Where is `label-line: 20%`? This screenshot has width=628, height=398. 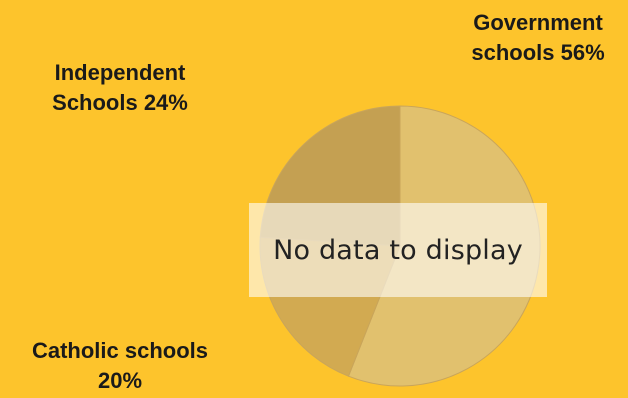
label-line: 20% is located at coordinates (120, 380).